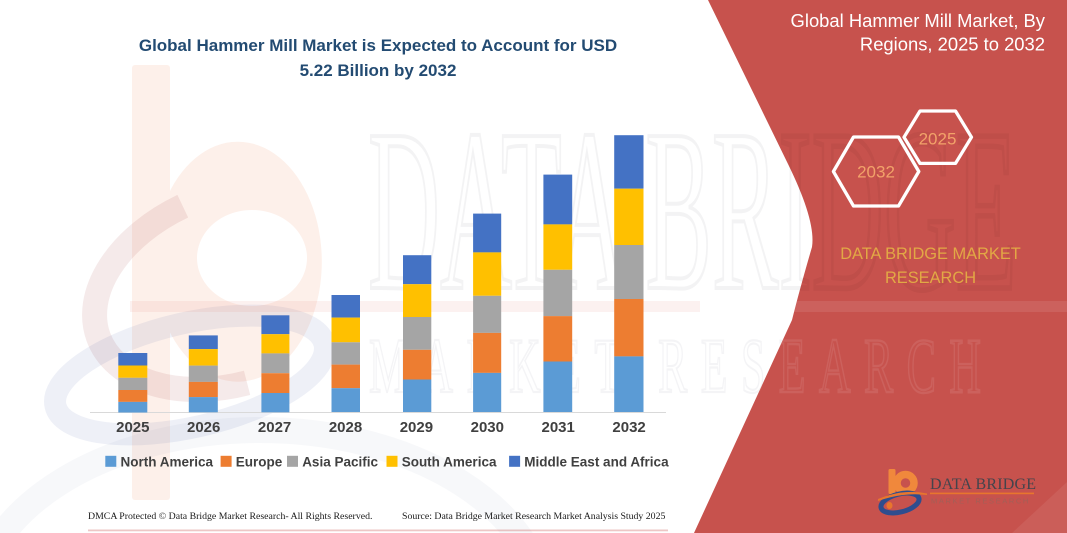 The width and height of the screenshot is (1067, 533). Describe the element at coordinates (345, 427) in the screenshot. I see `svg-text: 2028` at that location.